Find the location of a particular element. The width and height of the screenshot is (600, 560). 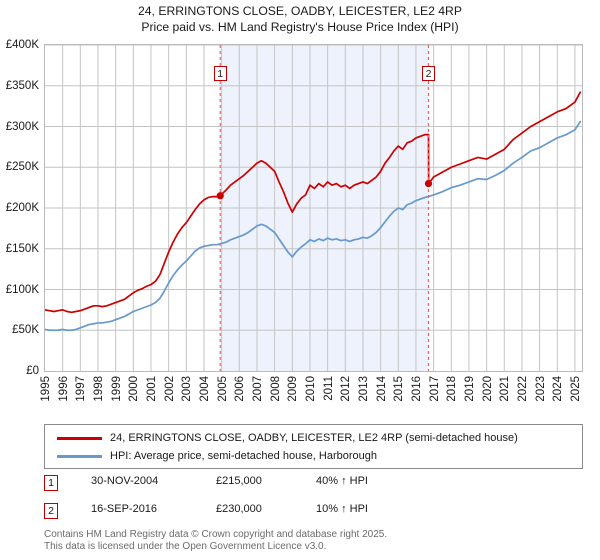

y-axis-tick: £250K is located at coordinates (22, 167).